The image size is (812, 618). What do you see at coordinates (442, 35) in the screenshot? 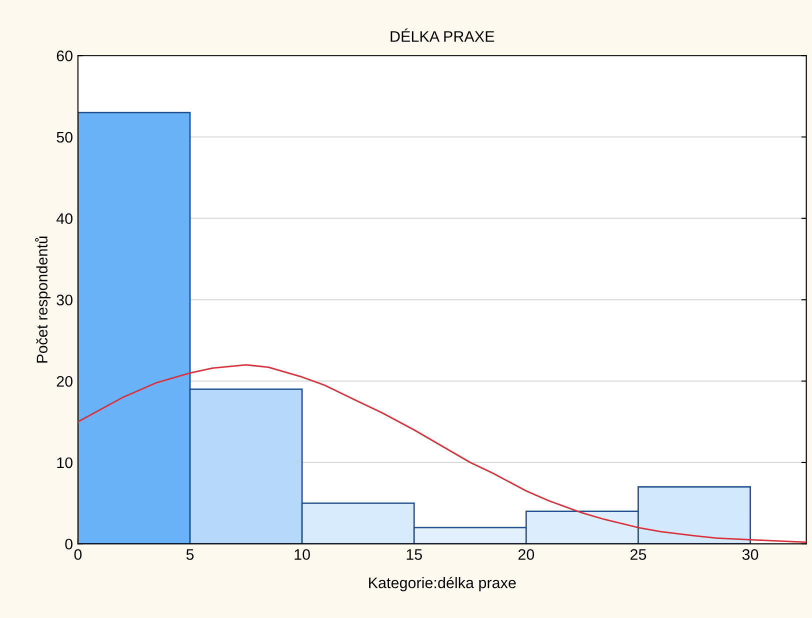
I see `chart-title: DÉLKA PRAXE` at bounding box center [442, 35].